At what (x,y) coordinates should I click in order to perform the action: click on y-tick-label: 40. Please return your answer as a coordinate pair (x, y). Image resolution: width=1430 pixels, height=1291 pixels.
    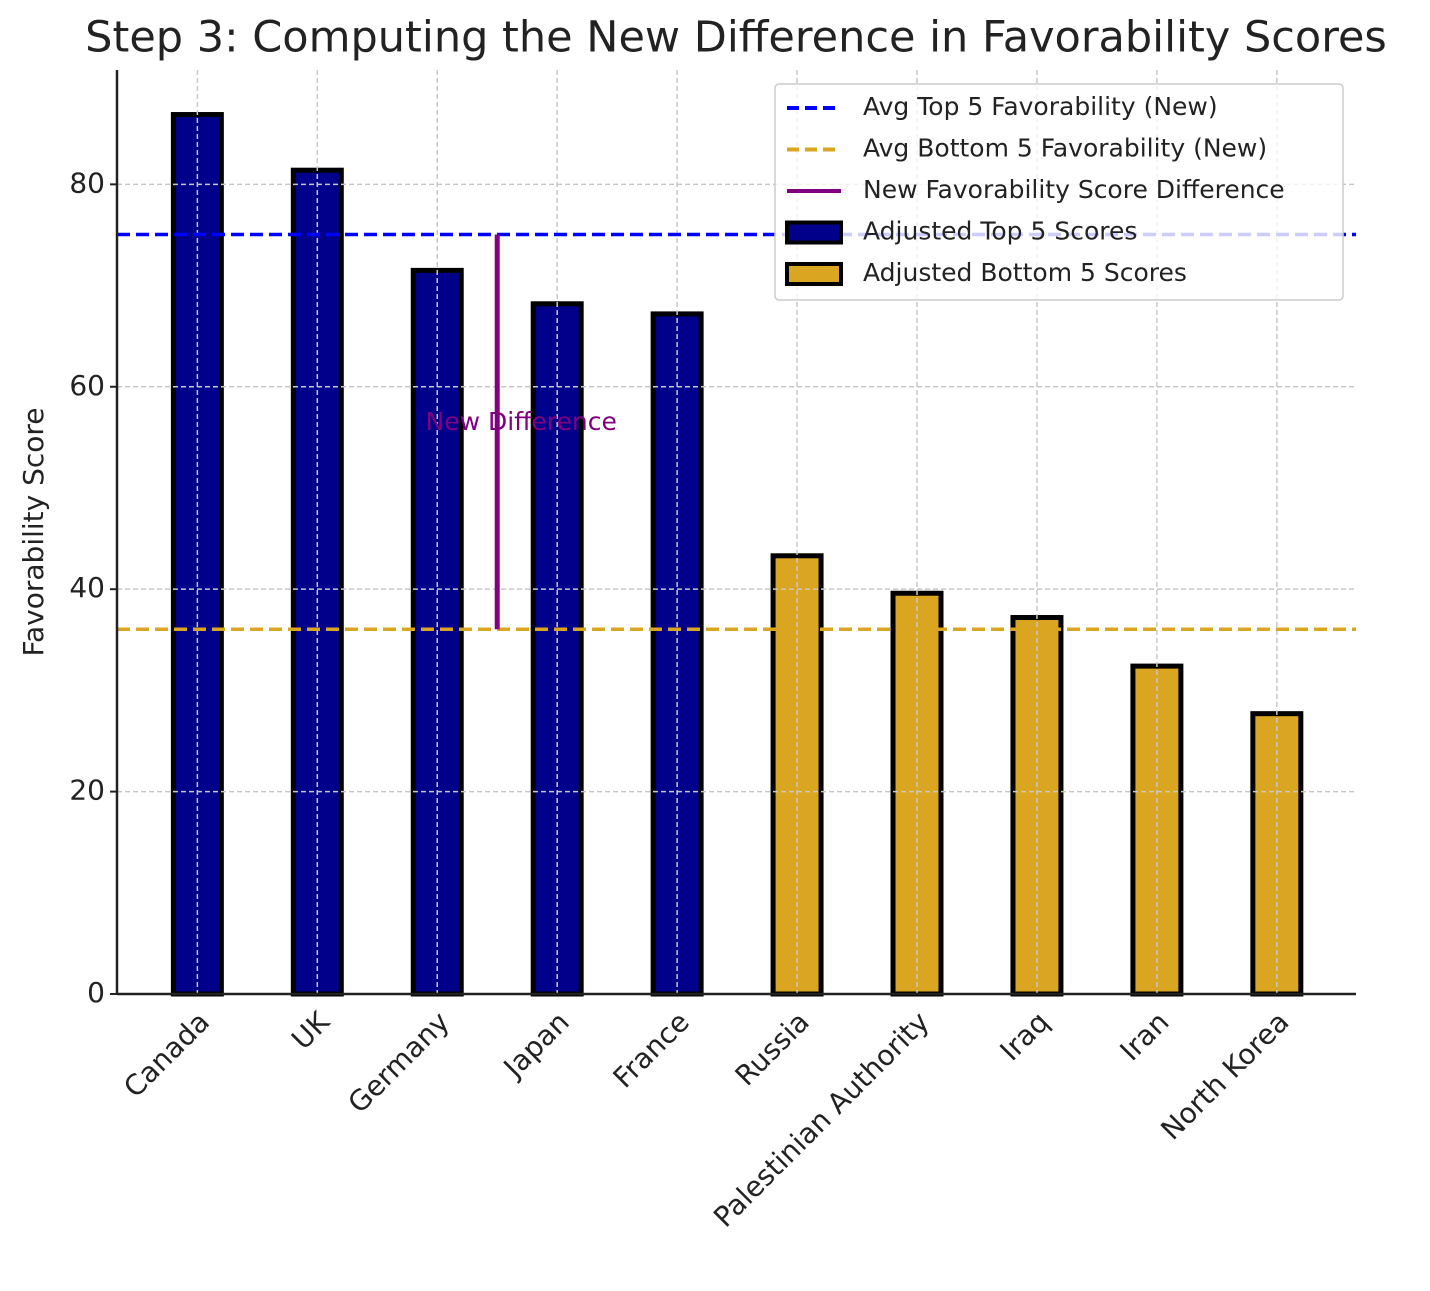
    Looking at the image, I should click on (87, 587).